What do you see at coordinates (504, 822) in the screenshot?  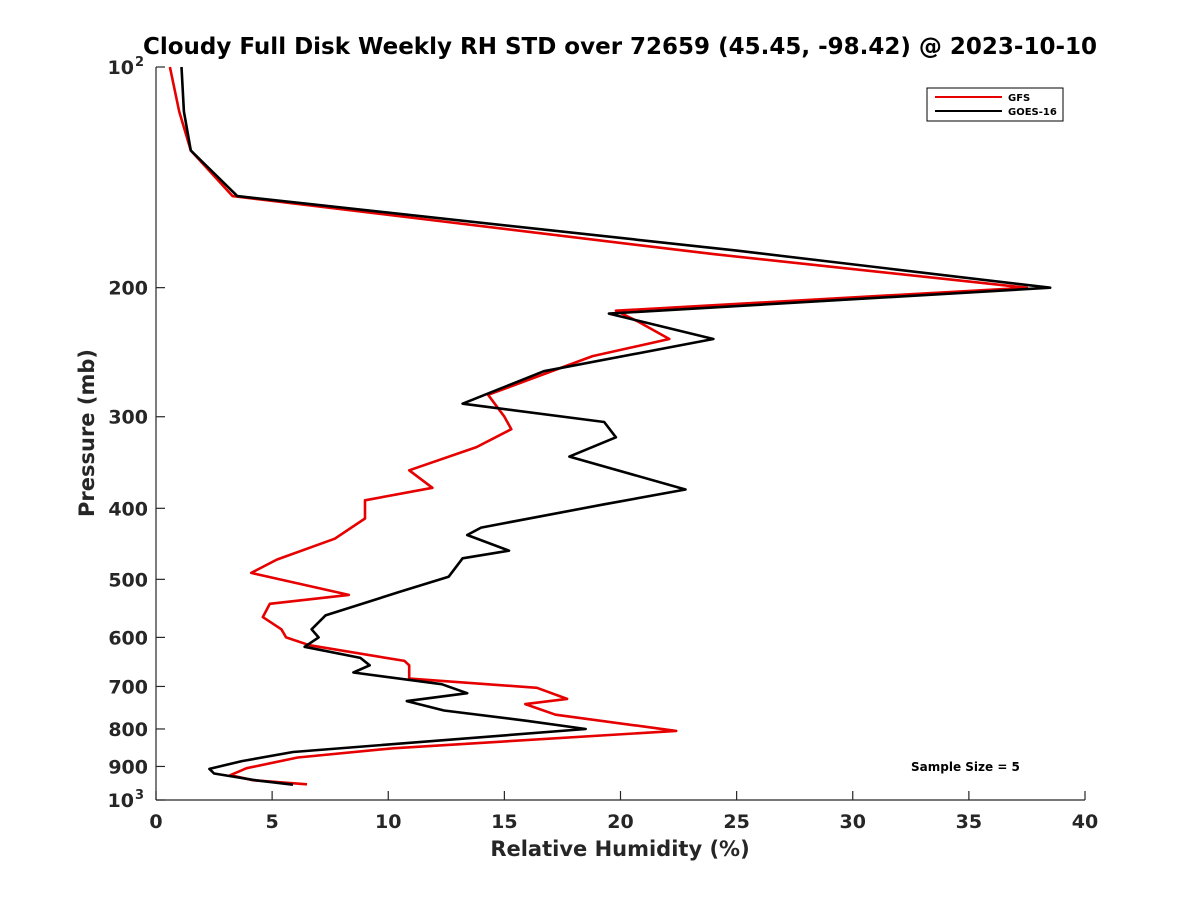 I see `x-tick-label: 15` at bounding box center [504, 822].